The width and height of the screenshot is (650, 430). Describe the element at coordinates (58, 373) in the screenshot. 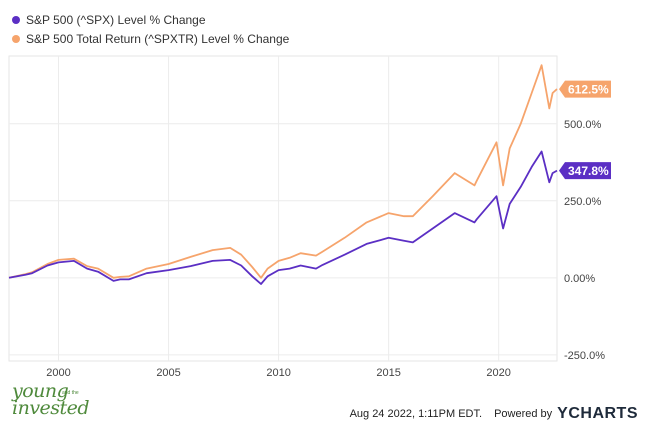

I see `x-tick-label: 2000` at that location.